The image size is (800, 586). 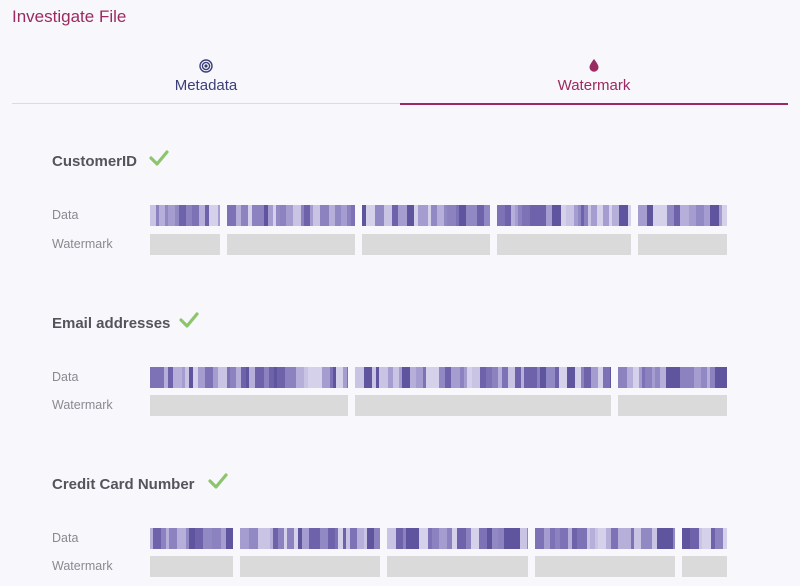 What do you see at coordinates (206, 65) in the screenshot?
I see `target-icon` at bounding box center [206, 65].